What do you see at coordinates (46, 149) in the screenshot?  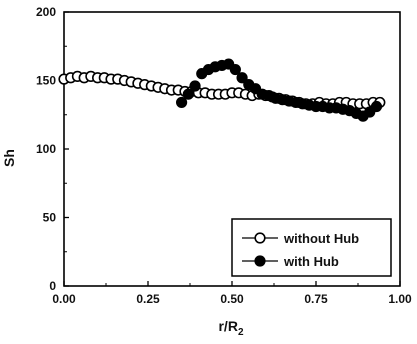 I see `y-tick-label: 100` at bounding box center [46, 149].